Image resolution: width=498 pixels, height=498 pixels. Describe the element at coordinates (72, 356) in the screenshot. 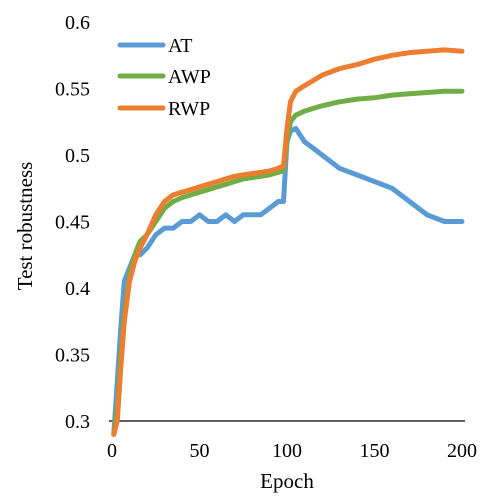

I see `y-tick-label: 0.35` at that location.